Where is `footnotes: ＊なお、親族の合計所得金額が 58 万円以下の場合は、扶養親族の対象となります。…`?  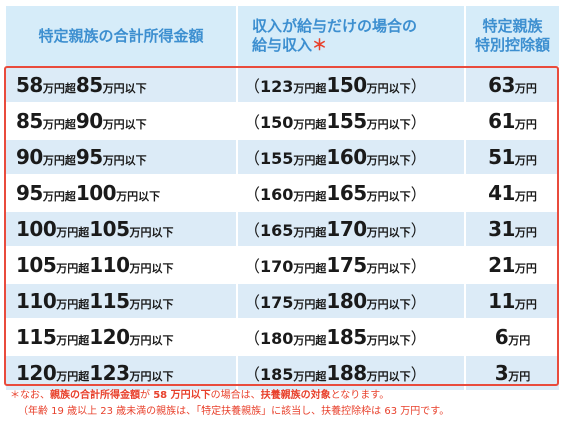
footnotes: ＊なお、親族の合計所得金額が 58 万円以下の場合は、扶養親族の対象となります。… is located at coordinates (286, 404).